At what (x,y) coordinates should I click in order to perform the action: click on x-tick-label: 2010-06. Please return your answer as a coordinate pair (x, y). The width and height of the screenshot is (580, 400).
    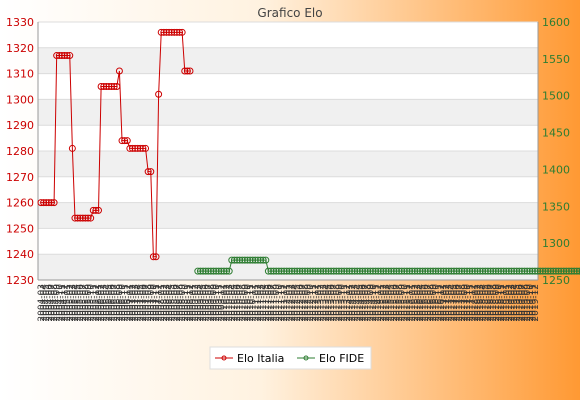
    Looking at the image, I should click on (238, 303).